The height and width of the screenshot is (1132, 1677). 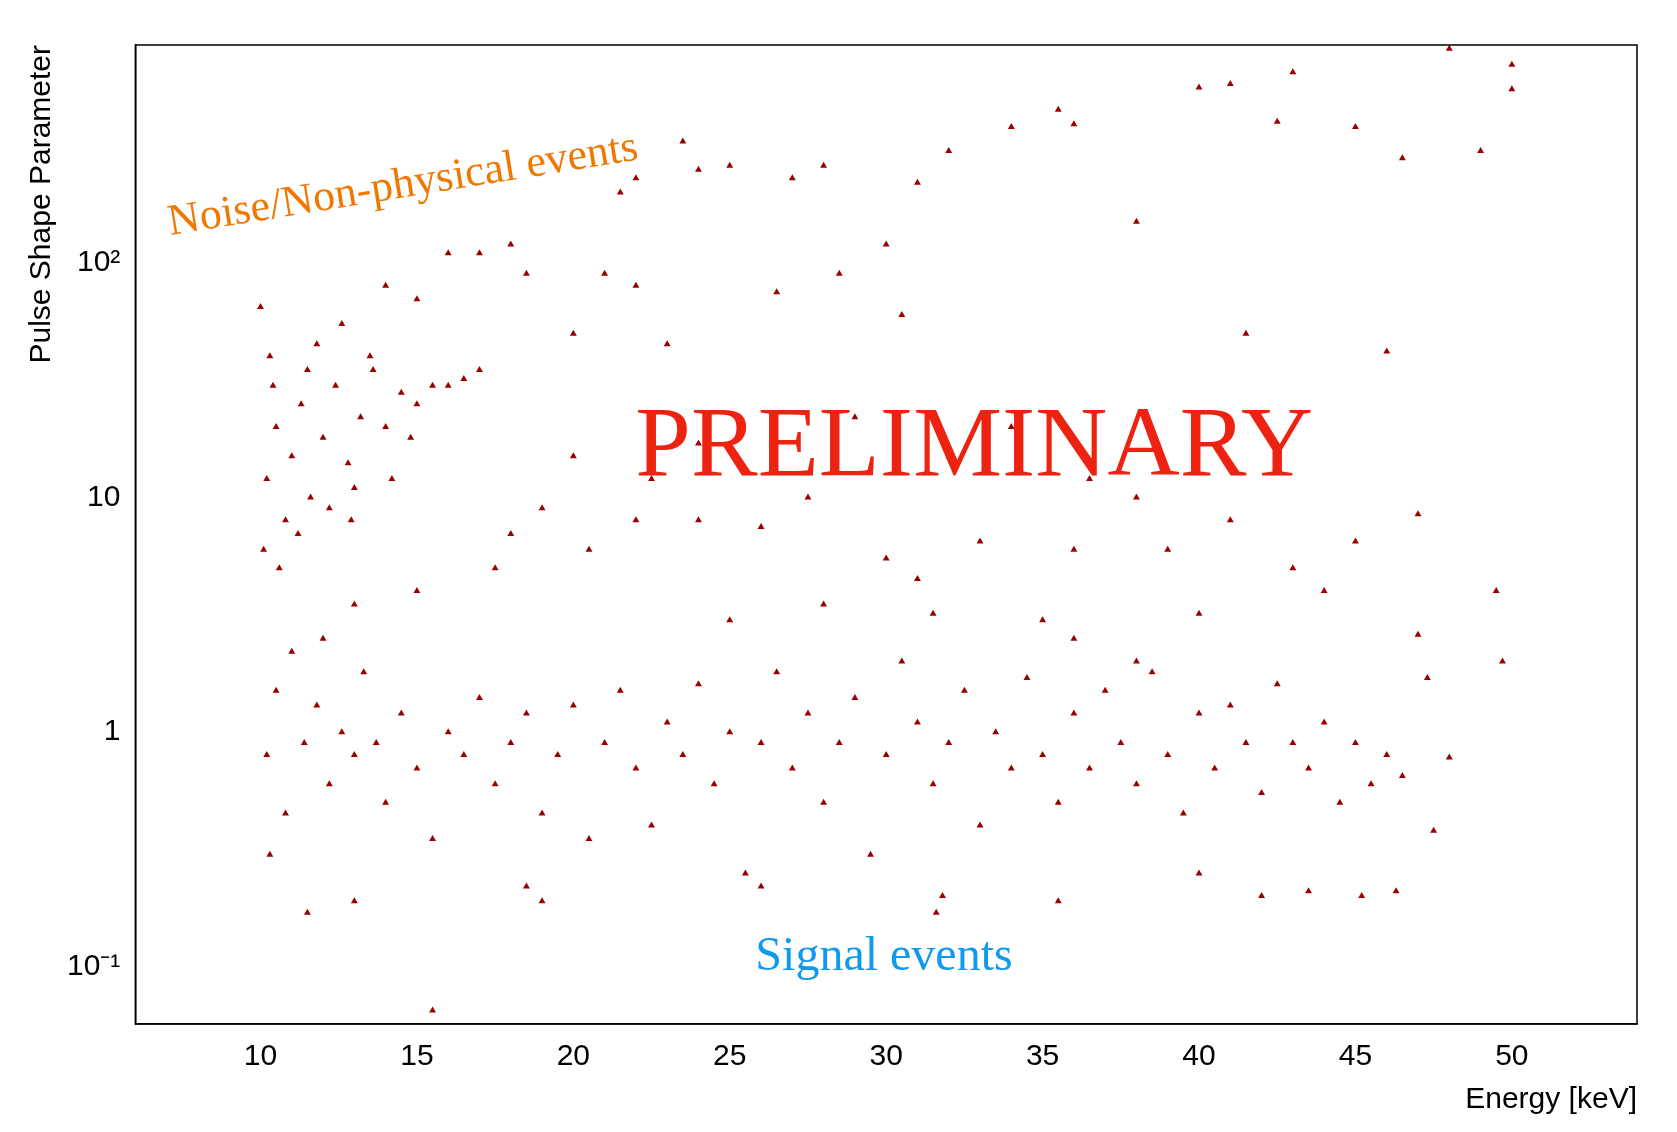 What do you see at coordinates (1042, 1055) in the screenshot?
I see `x-tick-label: 35` at bounding box center [1042, 1055].